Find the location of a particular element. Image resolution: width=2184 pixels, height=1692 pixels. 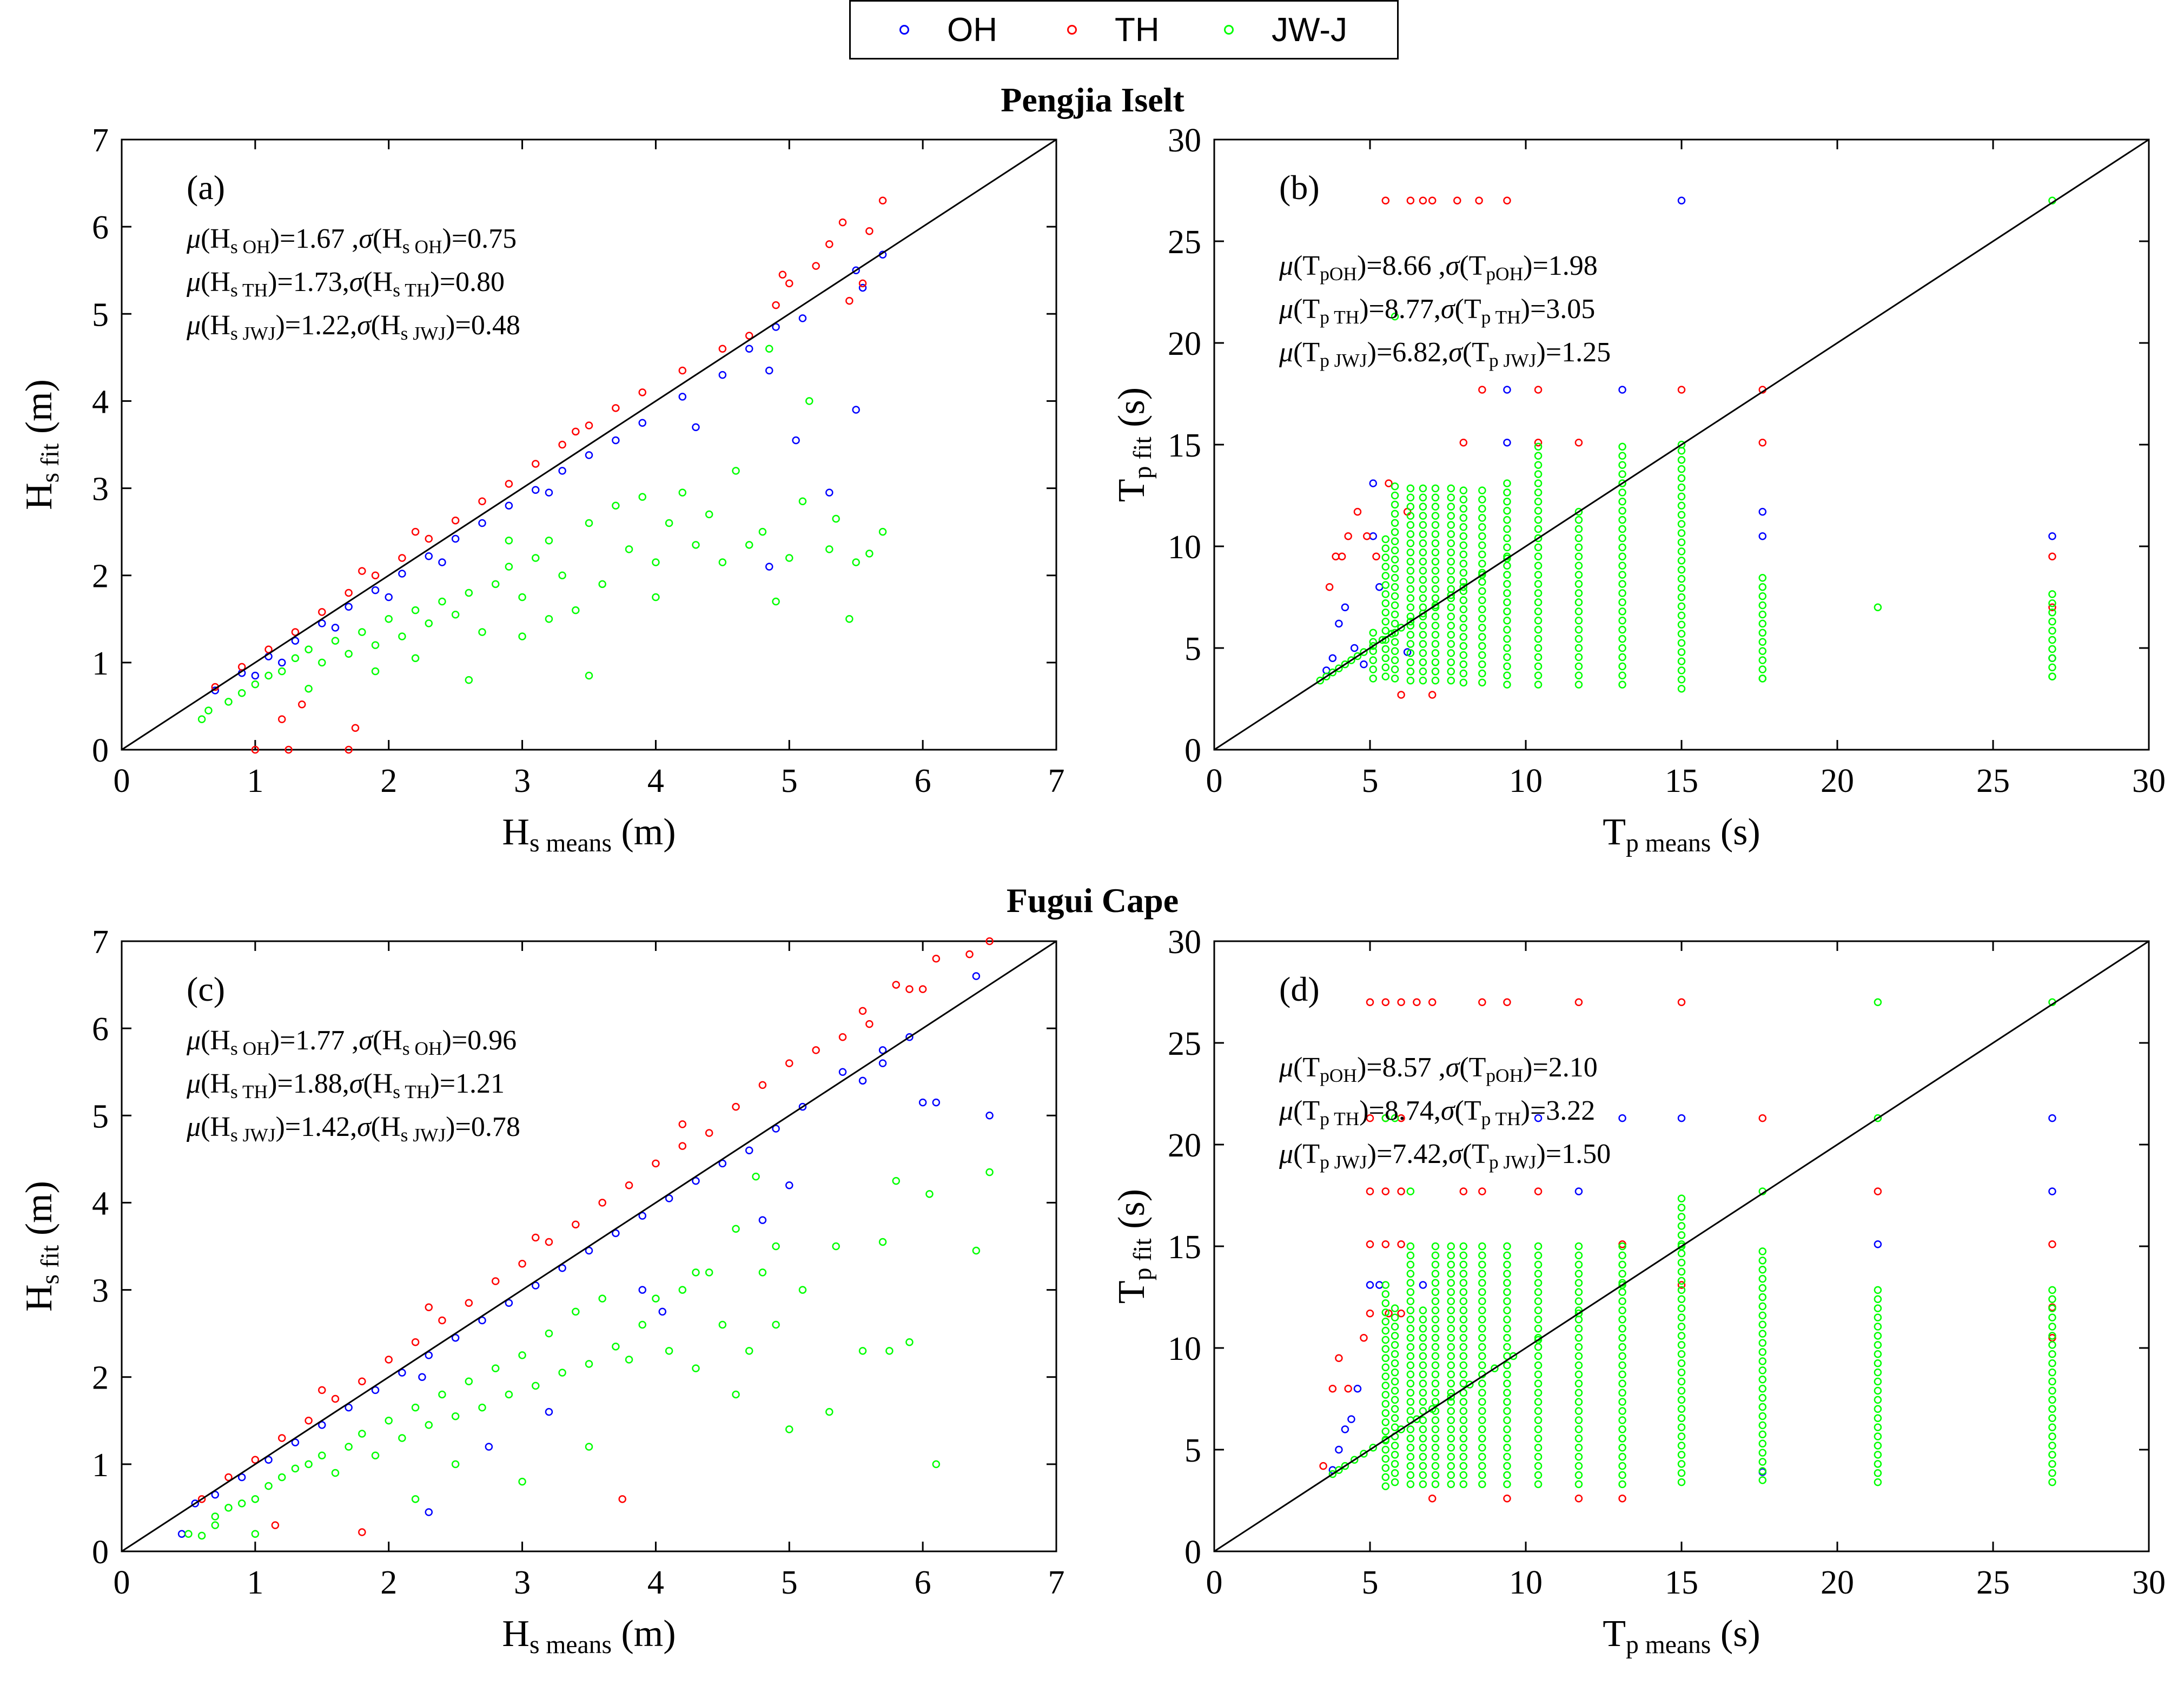

x-axis-label-part: H is located at coordinates (516, 1634).